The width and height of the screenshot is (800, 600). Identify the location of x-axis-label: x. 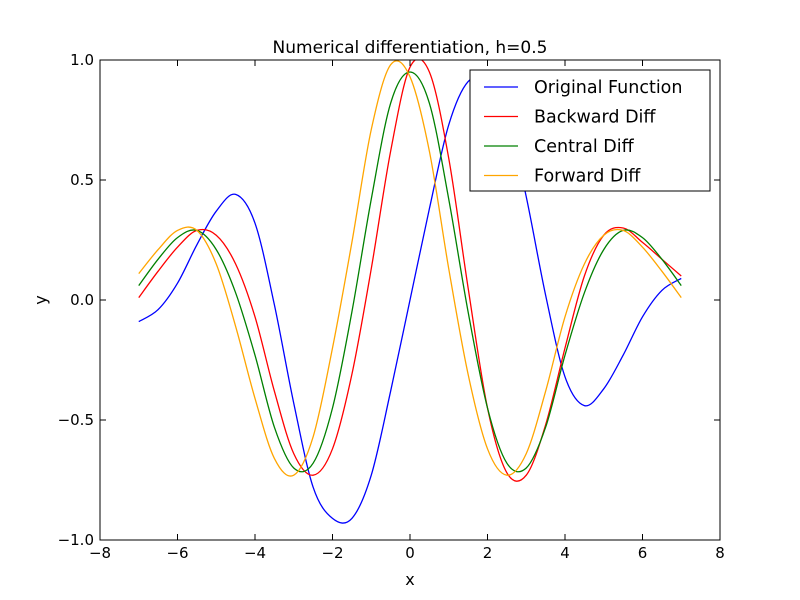
(409, 579).